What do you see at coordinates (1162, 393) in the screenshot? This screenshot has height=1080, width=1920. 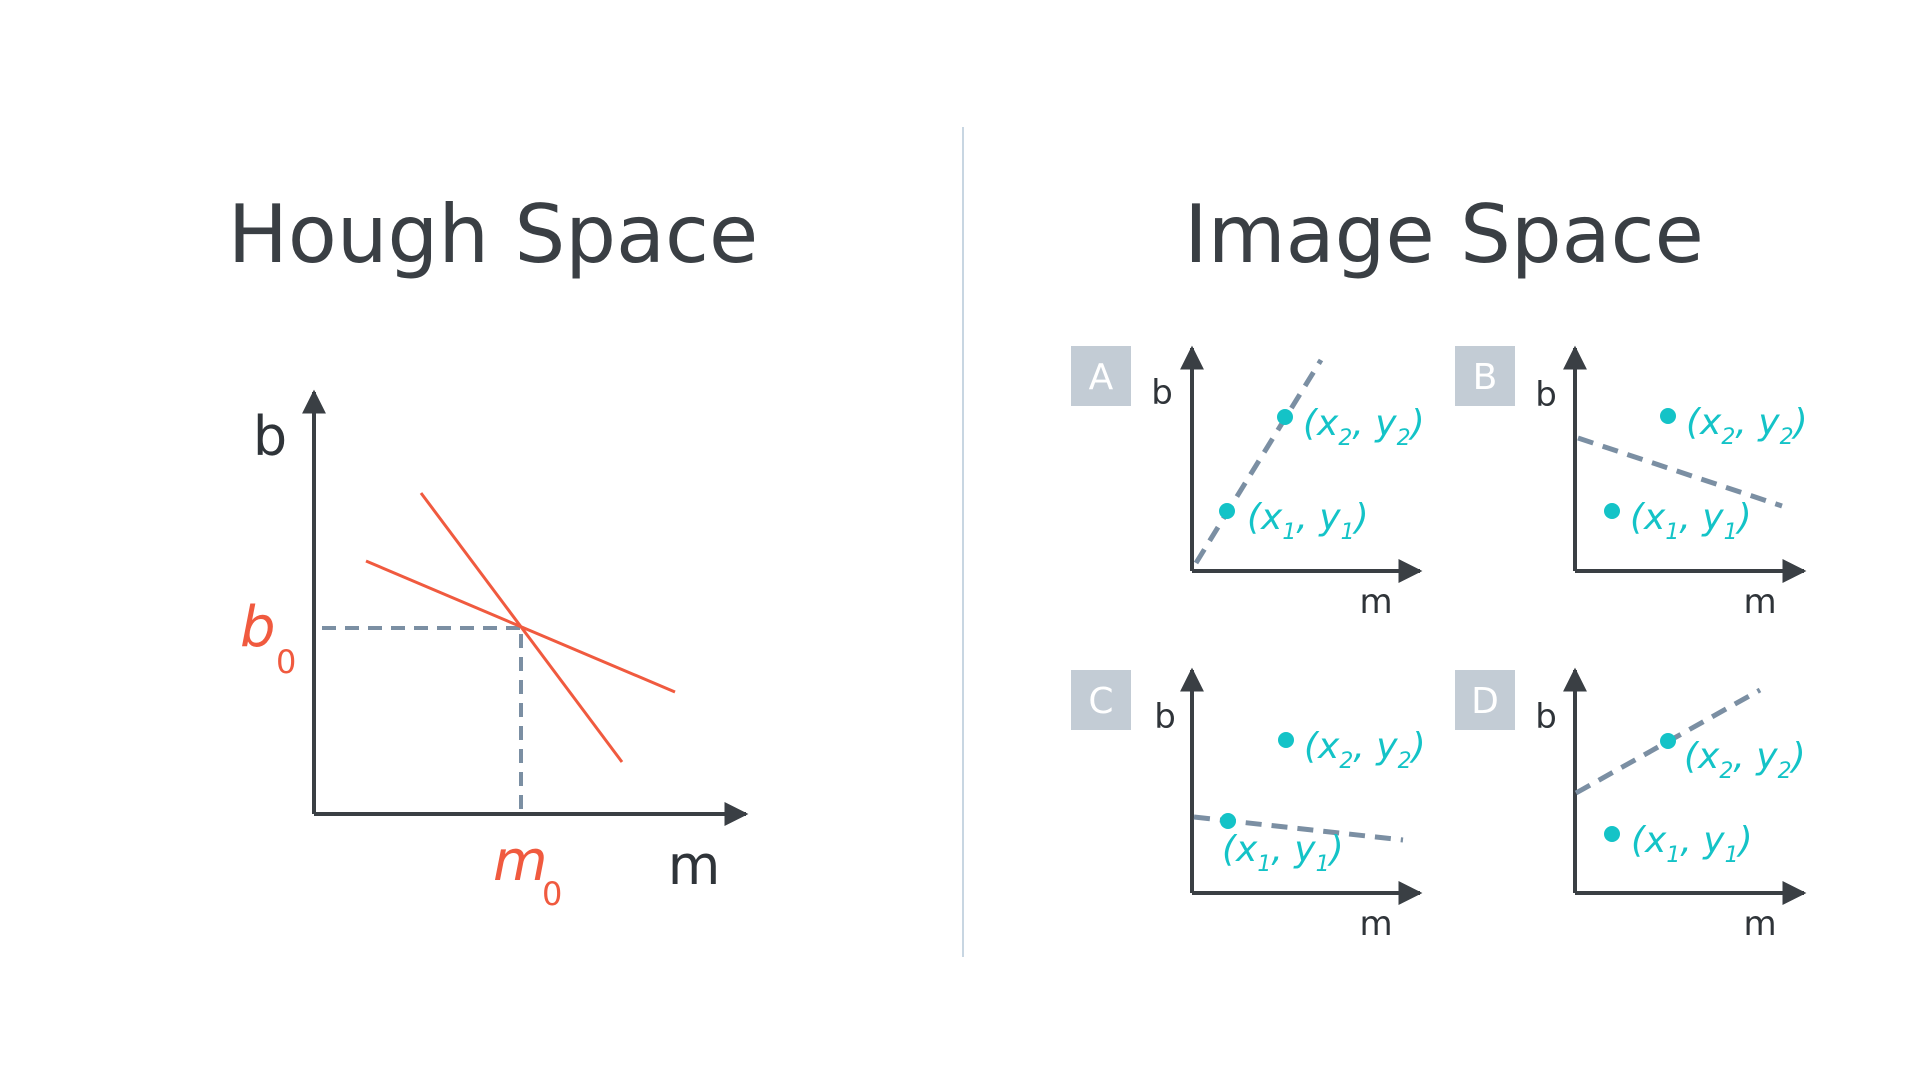 I see `panel-a-y-label: b` at bounding box center [1162, 393].